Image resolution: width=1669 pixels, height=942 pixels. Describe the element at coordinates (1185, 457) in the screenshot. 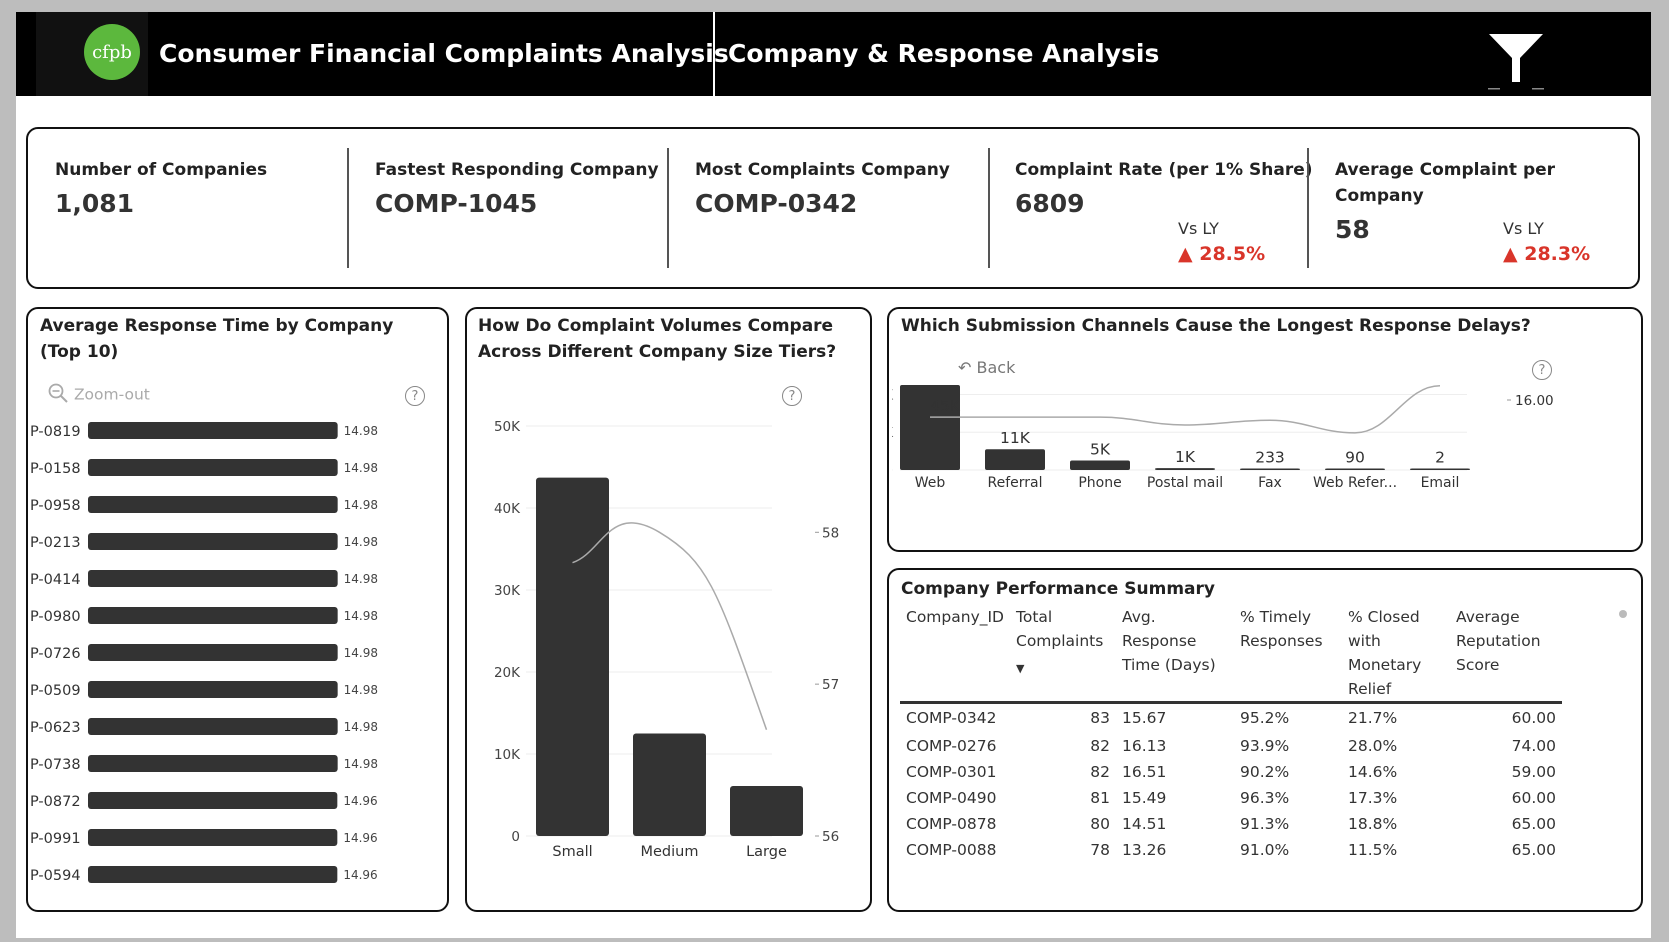

I see `data-label: 1K` at that location.